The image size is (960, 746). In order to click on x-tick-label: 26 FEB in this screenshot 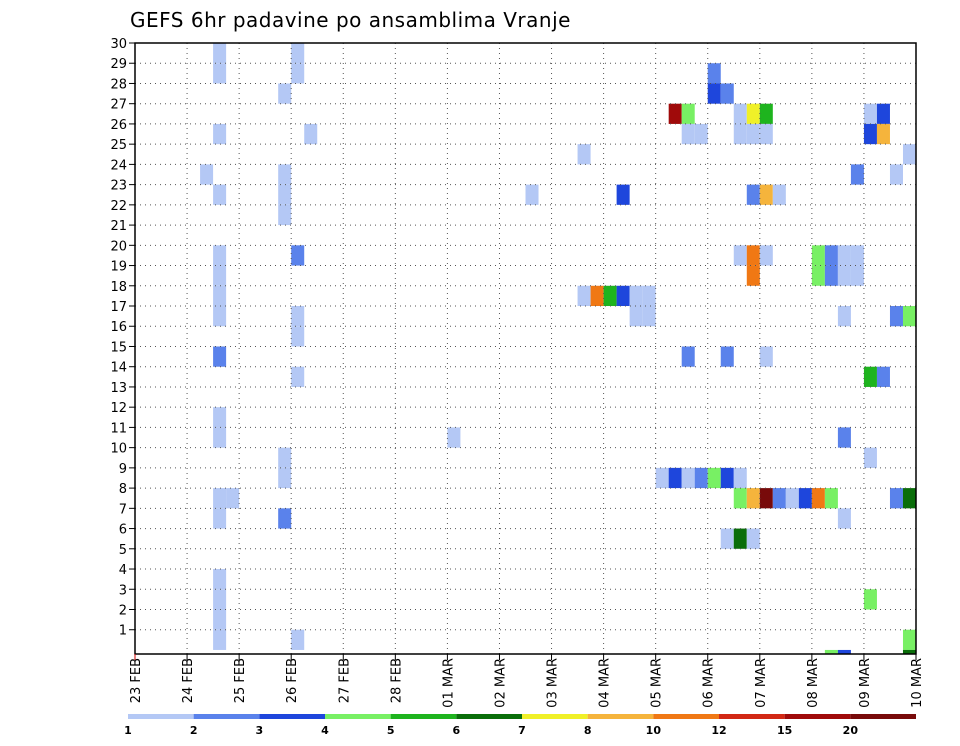, I will do `click(292, 680)`.